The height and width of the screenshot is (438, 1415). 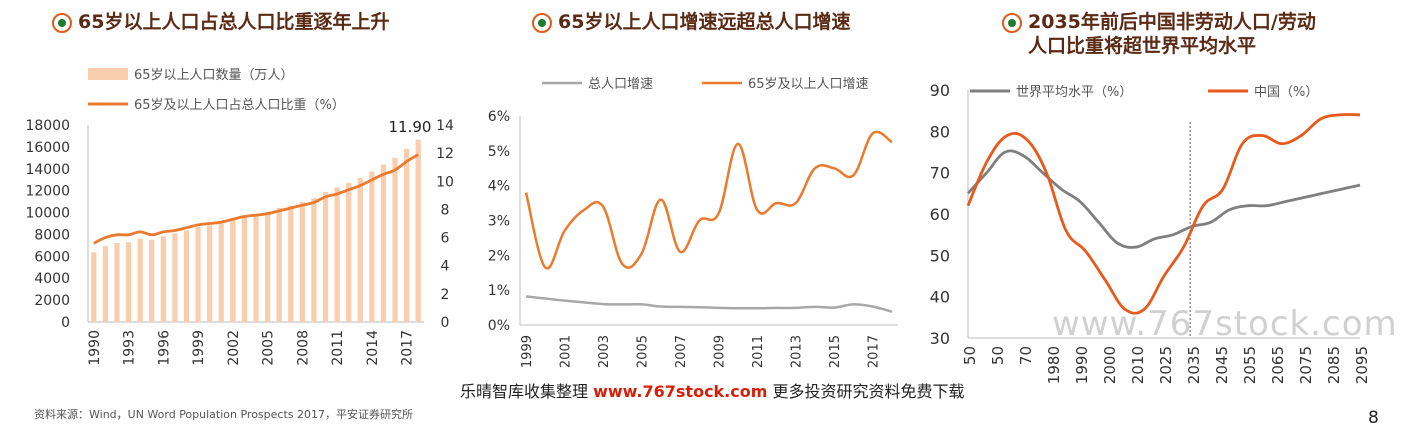 What do you see at coordinates (499, 222) in the screenshot?
I see `y-tick-label: 3%` at bounding box center [499, 222].